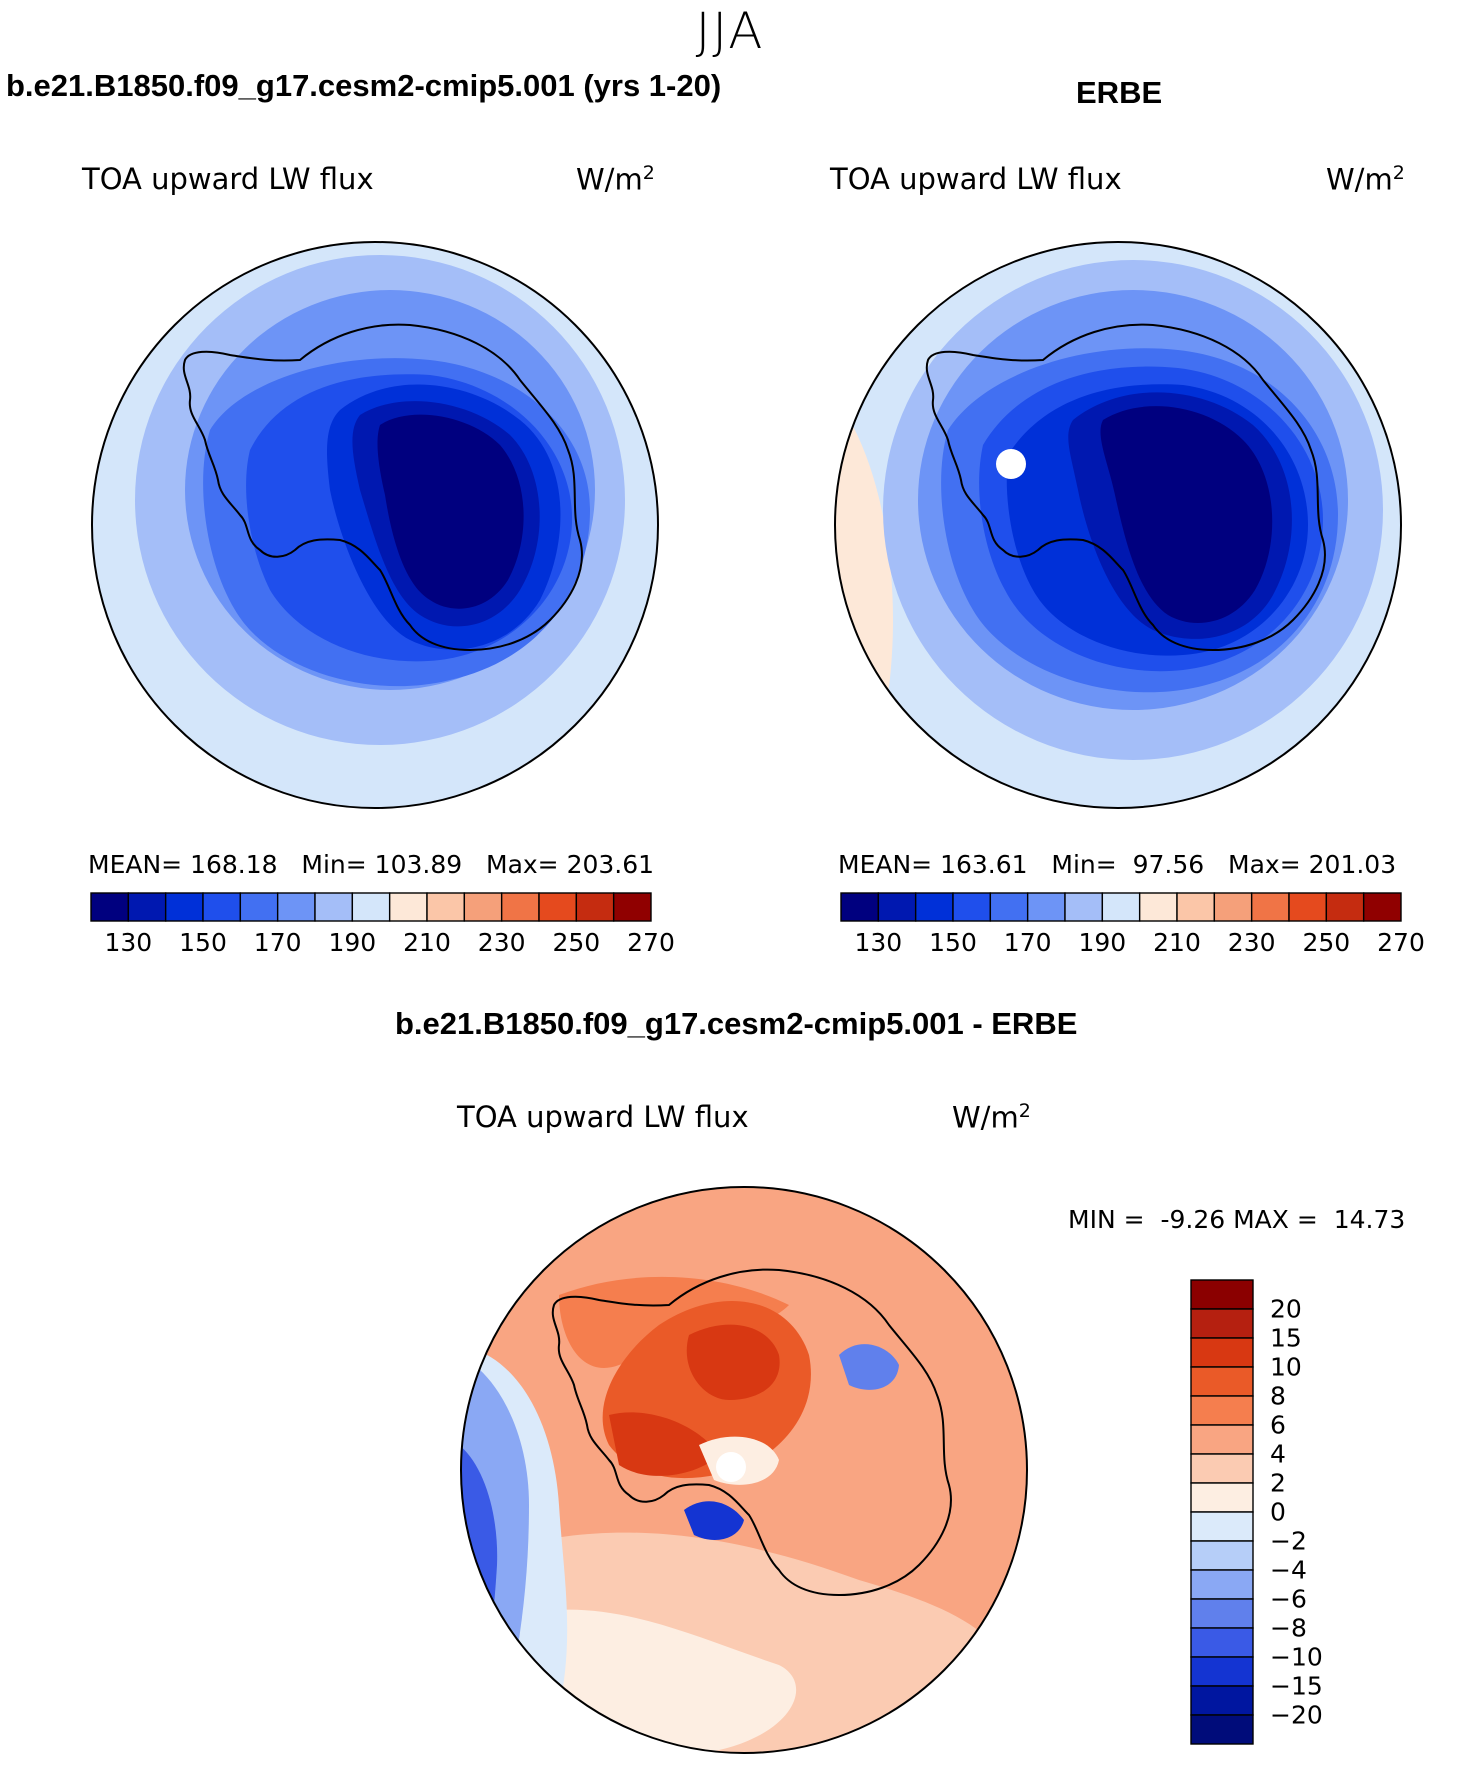 This screenshot has height=1776, width=1460. I want to click on diff-polar-map, so click(744, 1470).